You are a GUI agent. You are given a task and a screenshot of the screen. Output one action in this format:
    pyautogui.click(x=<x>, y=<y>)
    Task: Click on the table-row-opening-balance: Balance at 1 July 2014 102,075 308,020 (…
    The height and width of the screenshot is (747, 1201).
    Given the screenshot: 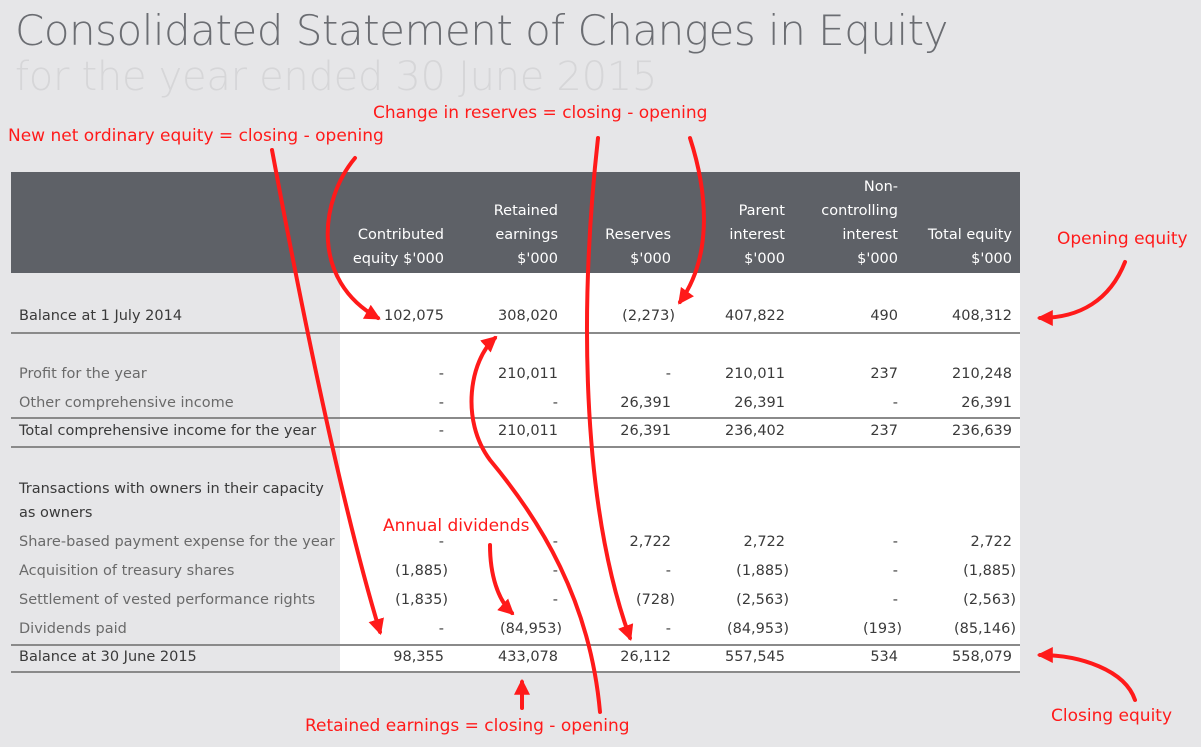 What is the action you would take?
    pyautogui.click(x=515, y=318)
    